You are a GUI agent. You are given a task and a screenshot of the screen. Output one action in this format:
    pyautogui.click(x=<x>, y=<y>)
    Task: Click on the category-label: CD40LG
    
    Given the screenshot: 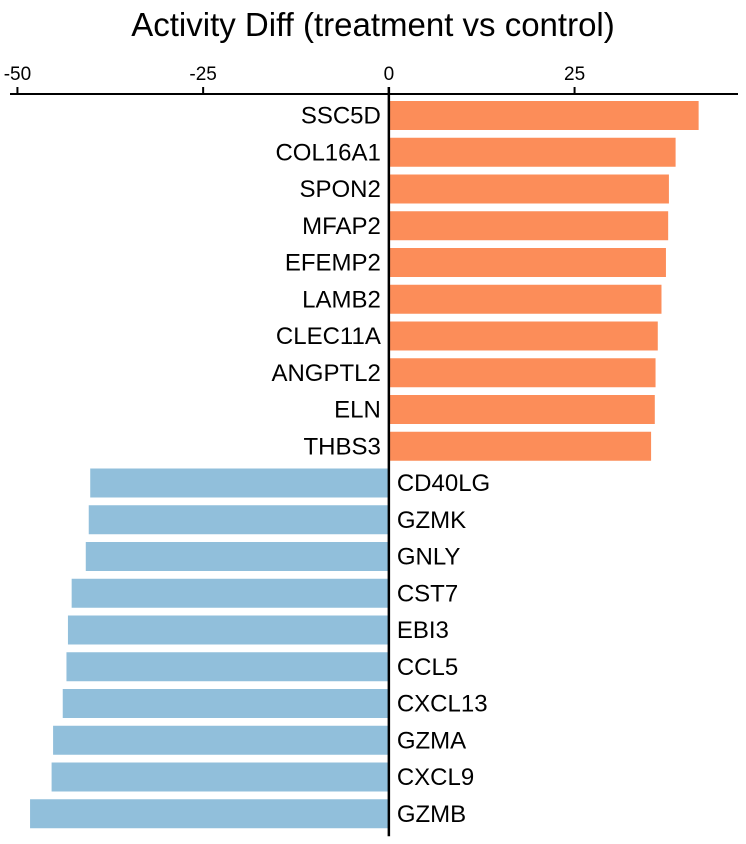 What is the action you would take?
    pyautogui.click(x=443, y=483)
    